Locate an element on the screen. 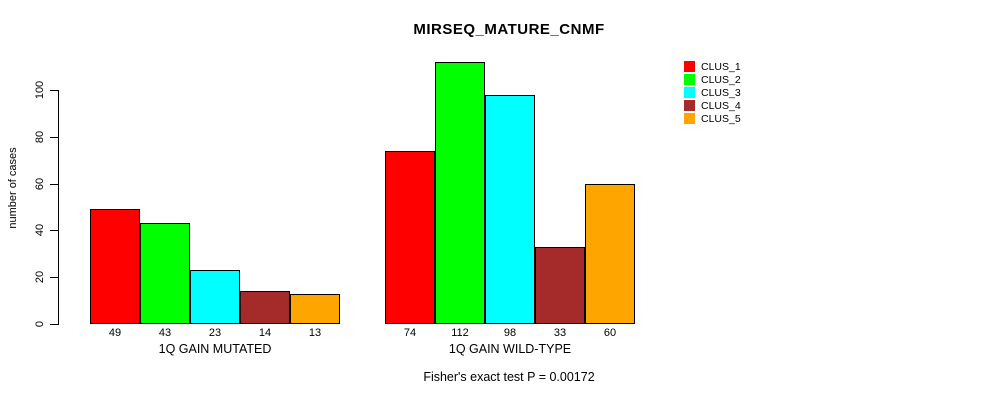  bar-clus_1-group1 is located at coordinates (115, 266).